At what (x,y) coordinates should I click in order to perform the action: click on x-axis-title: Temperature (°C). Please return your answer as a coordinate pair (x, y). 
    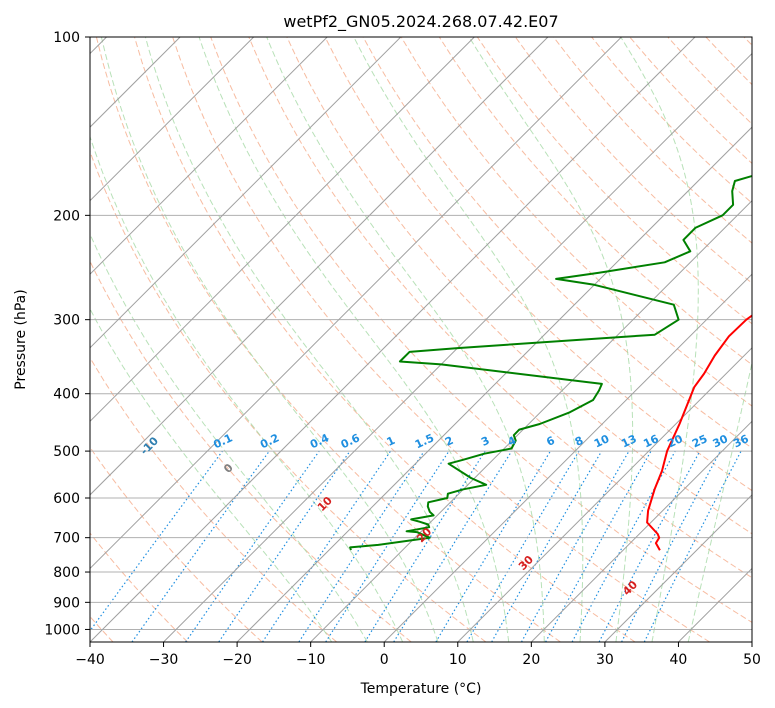
    Looking at the image, I should click on (421, 689).